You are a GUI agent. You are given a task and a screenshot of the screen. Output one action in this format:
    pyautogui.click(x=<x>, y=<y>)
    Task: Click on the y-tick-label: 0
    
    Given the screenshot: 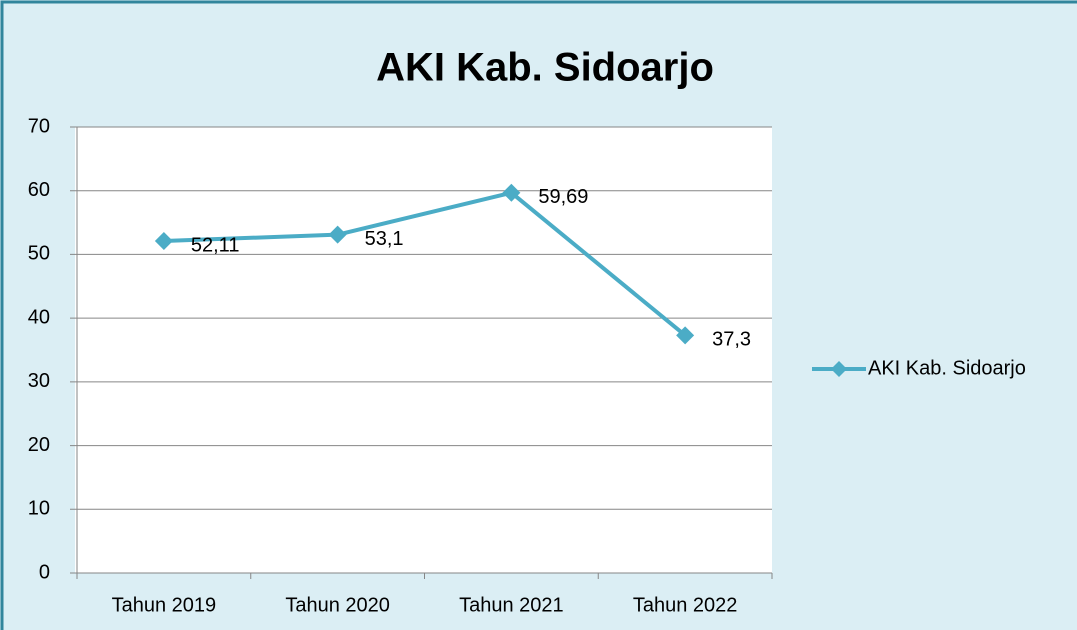 What is the action you would take?
    pyautogui.click(x=44, y=572)
    